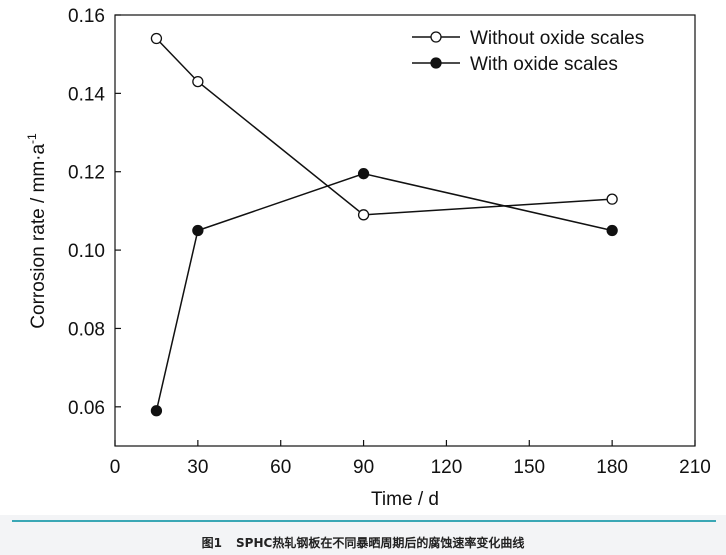 This screenshot has width=726, height=555. I want to click on legend-marker-open-circle, so click(436, 37).